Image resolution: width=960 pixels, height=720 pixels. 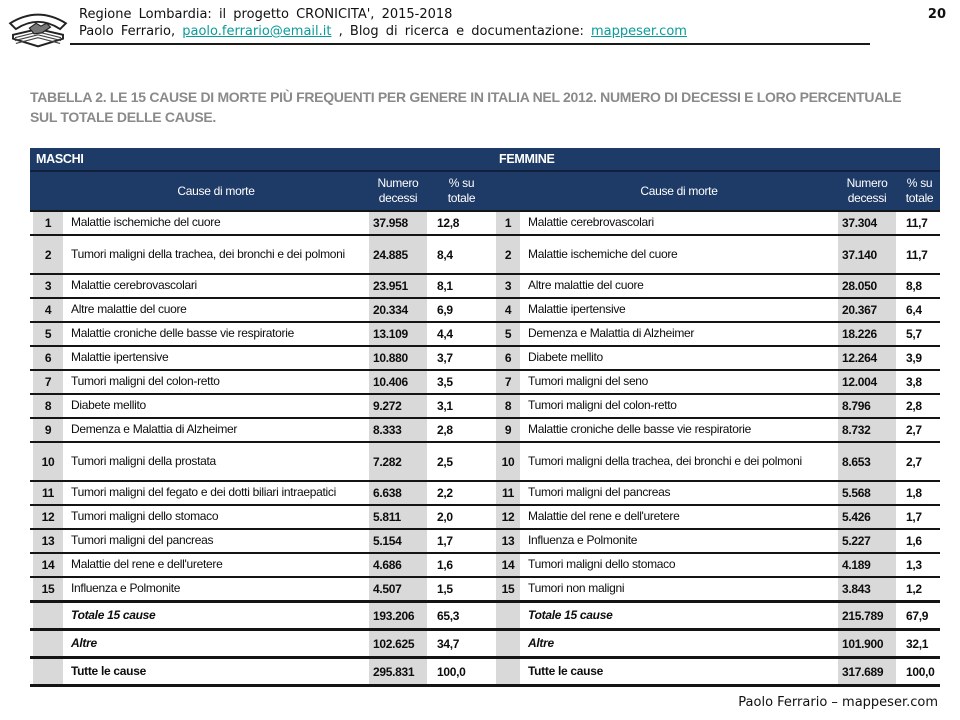 What do you see at coordinates (216, 191) in the screenshot?
I see `col-header-cause: Cause di morte` at bounding box center [216, 191].